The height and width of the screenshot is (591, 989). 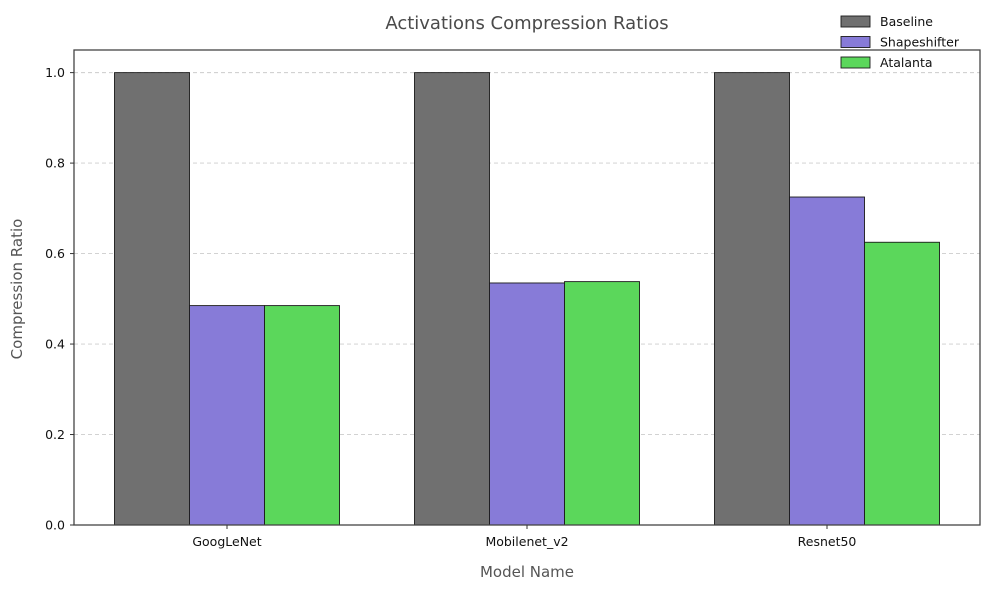 What do you see at coordinates (55, 163) in the screenshot?
I see `y-tick-label: 0.8` at bounding box center [55, 163].